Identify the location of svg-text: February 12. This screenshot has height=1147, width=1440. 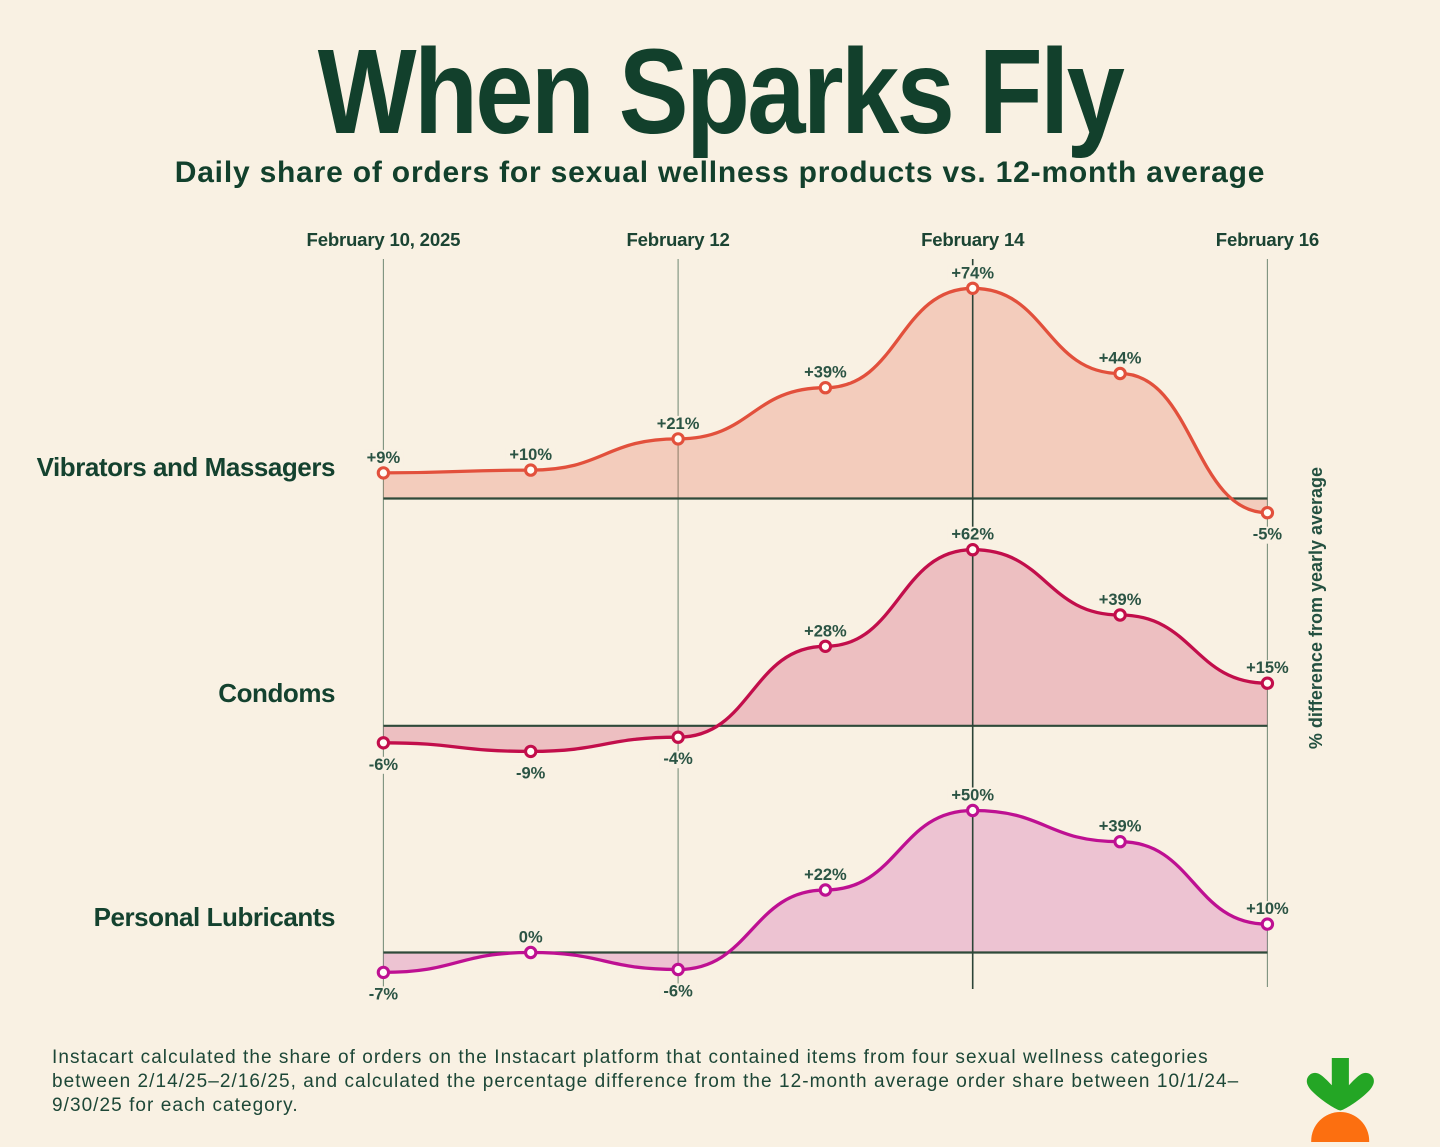
(677, 239).